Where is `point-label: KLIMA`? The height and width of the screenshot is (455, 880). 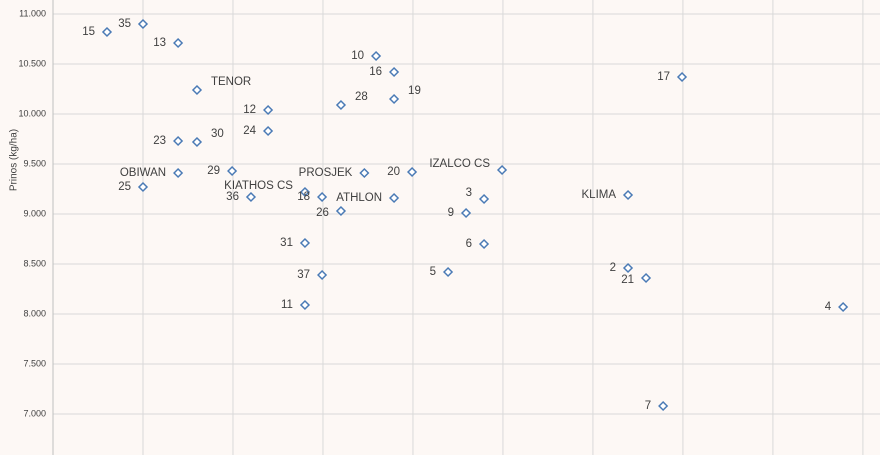 point-label: KLIMA is located at coordinates (599, 195).